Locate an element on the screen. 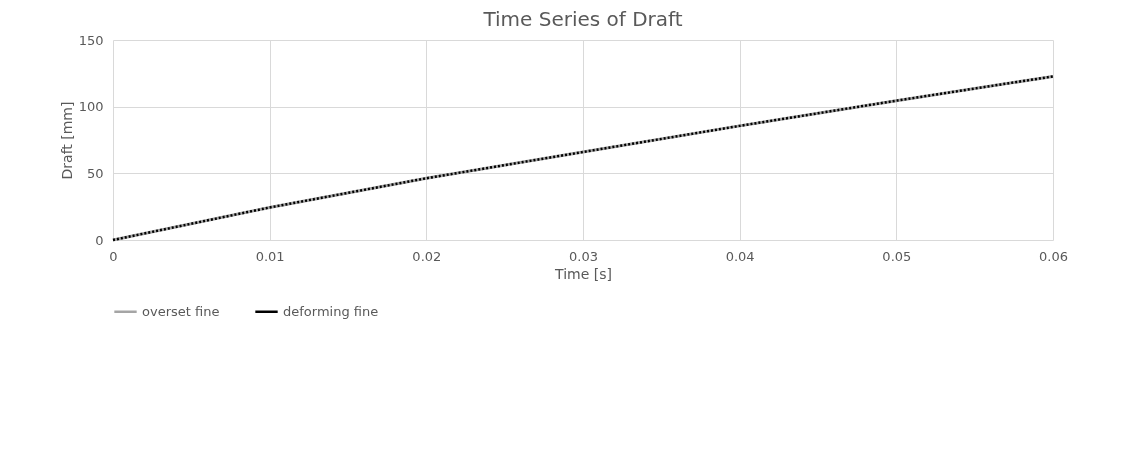 This screenshot has height=450, width=1126. y-tick-label: 0 is located at coordinates (99, 240).